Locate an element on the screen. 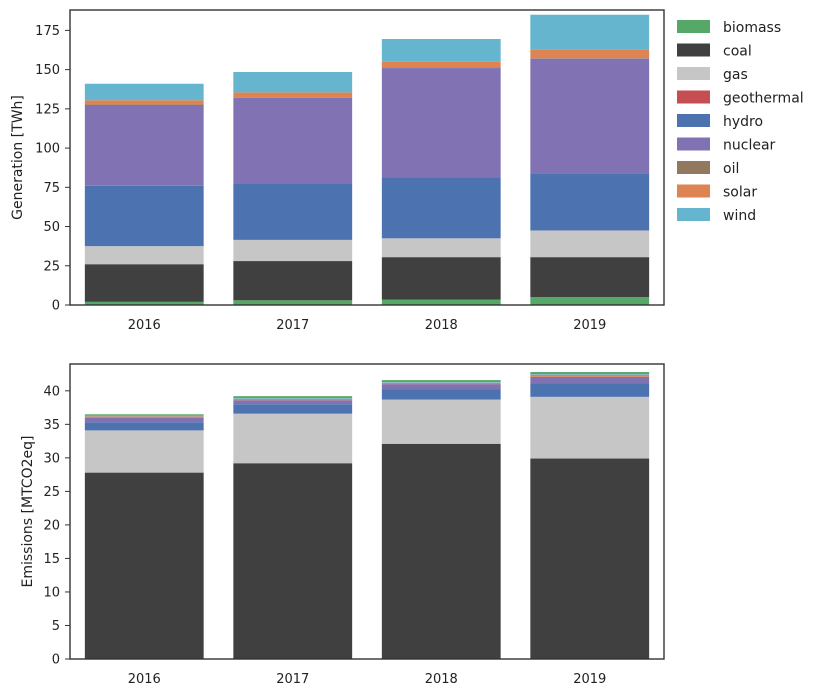  emissions-bar-hydro-2016 is located at coordinates (144, 426).